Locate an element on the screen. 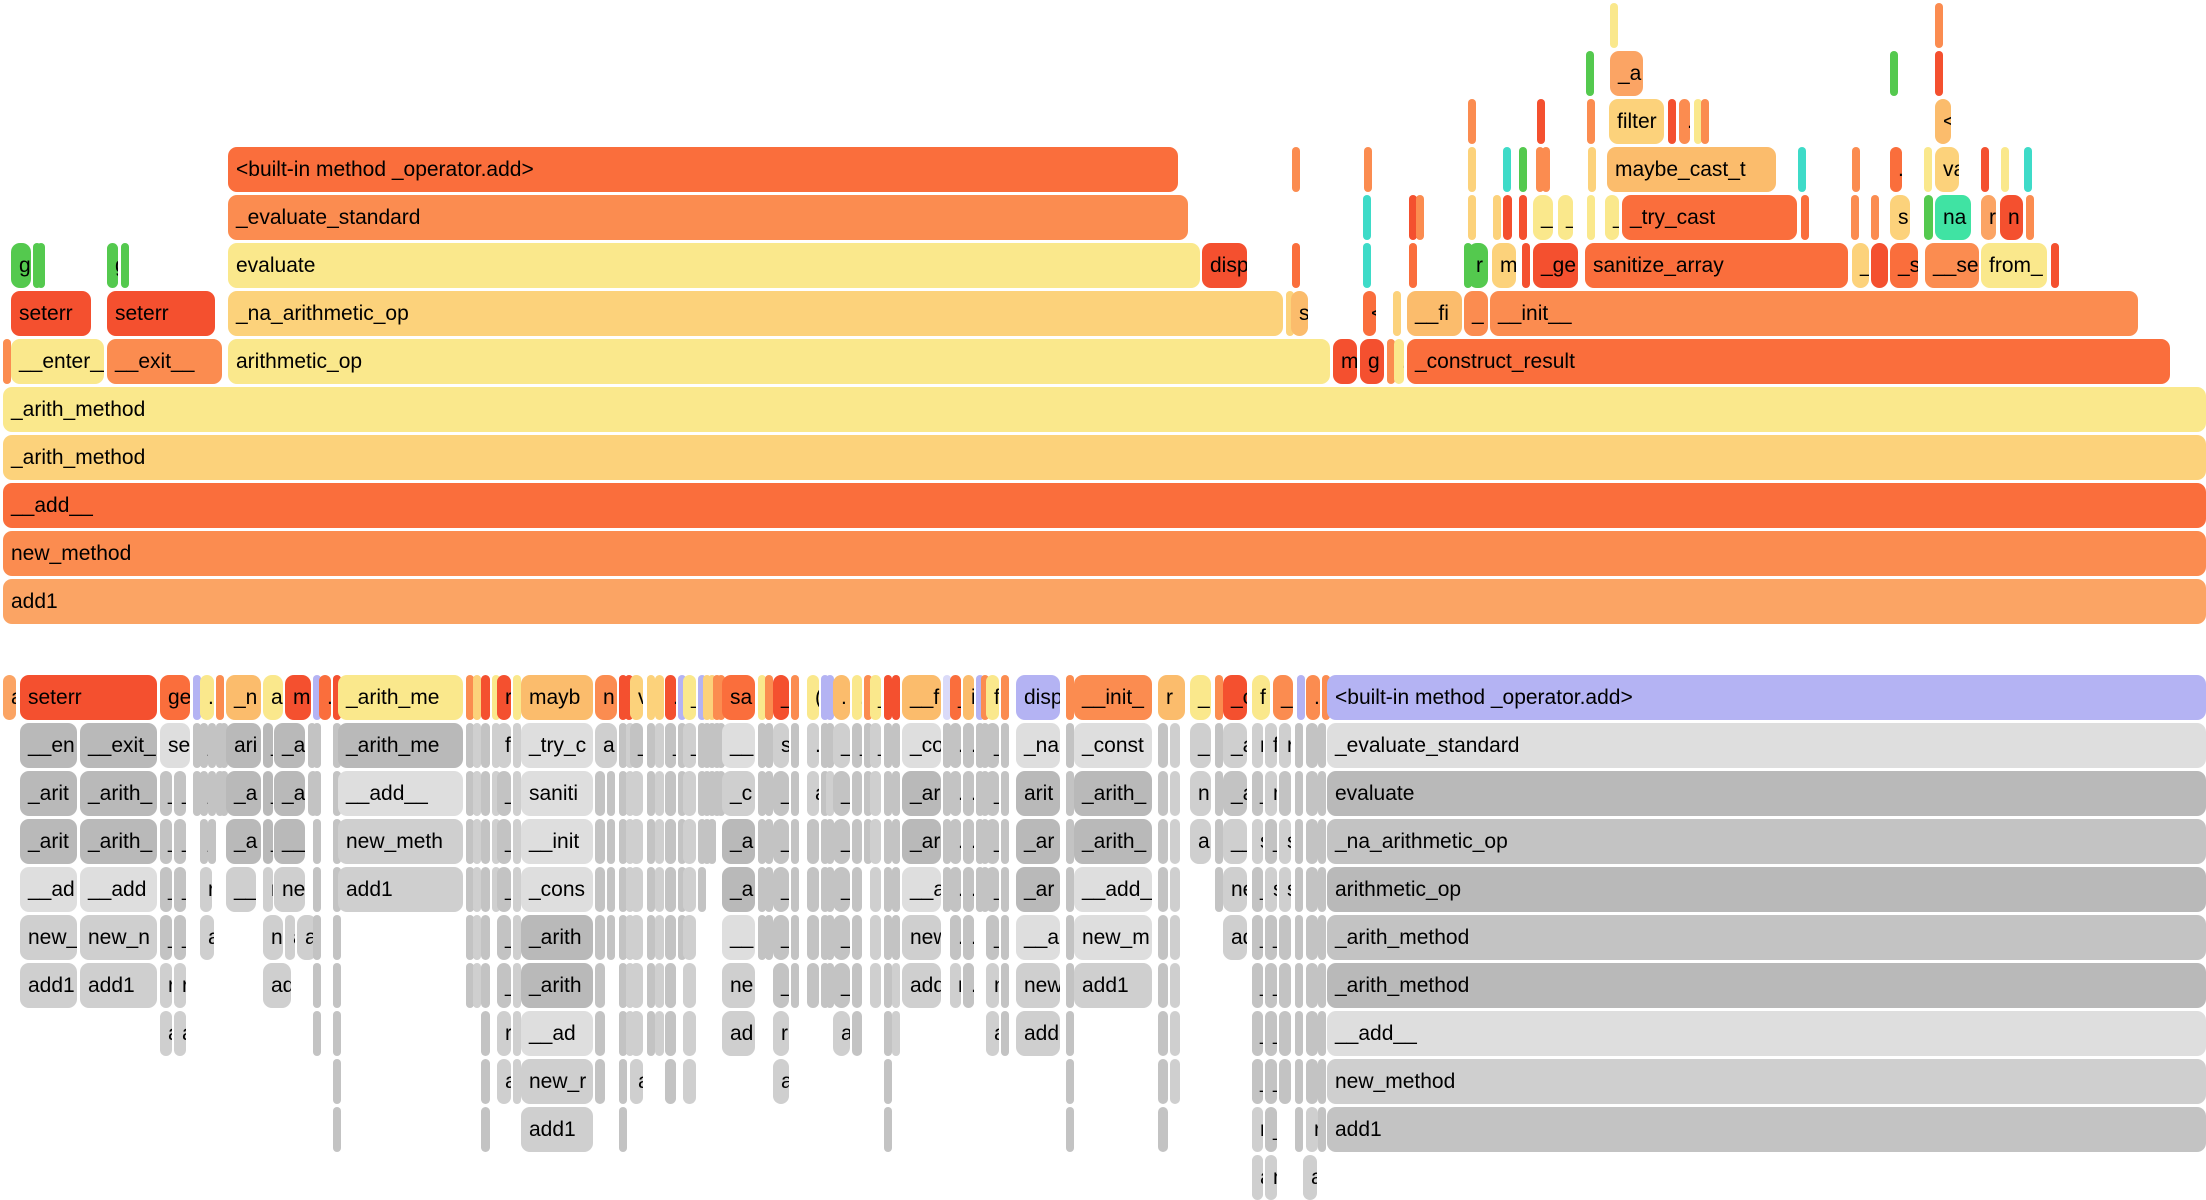  frame-bar: r is located at coordinates (1478, 265).